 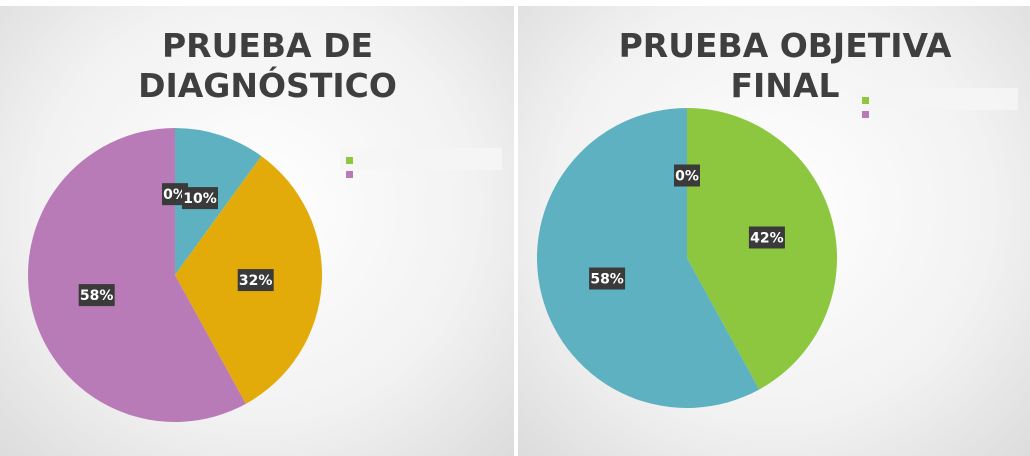 I want to click on data-label: 32%, so click(x=256, y=281).